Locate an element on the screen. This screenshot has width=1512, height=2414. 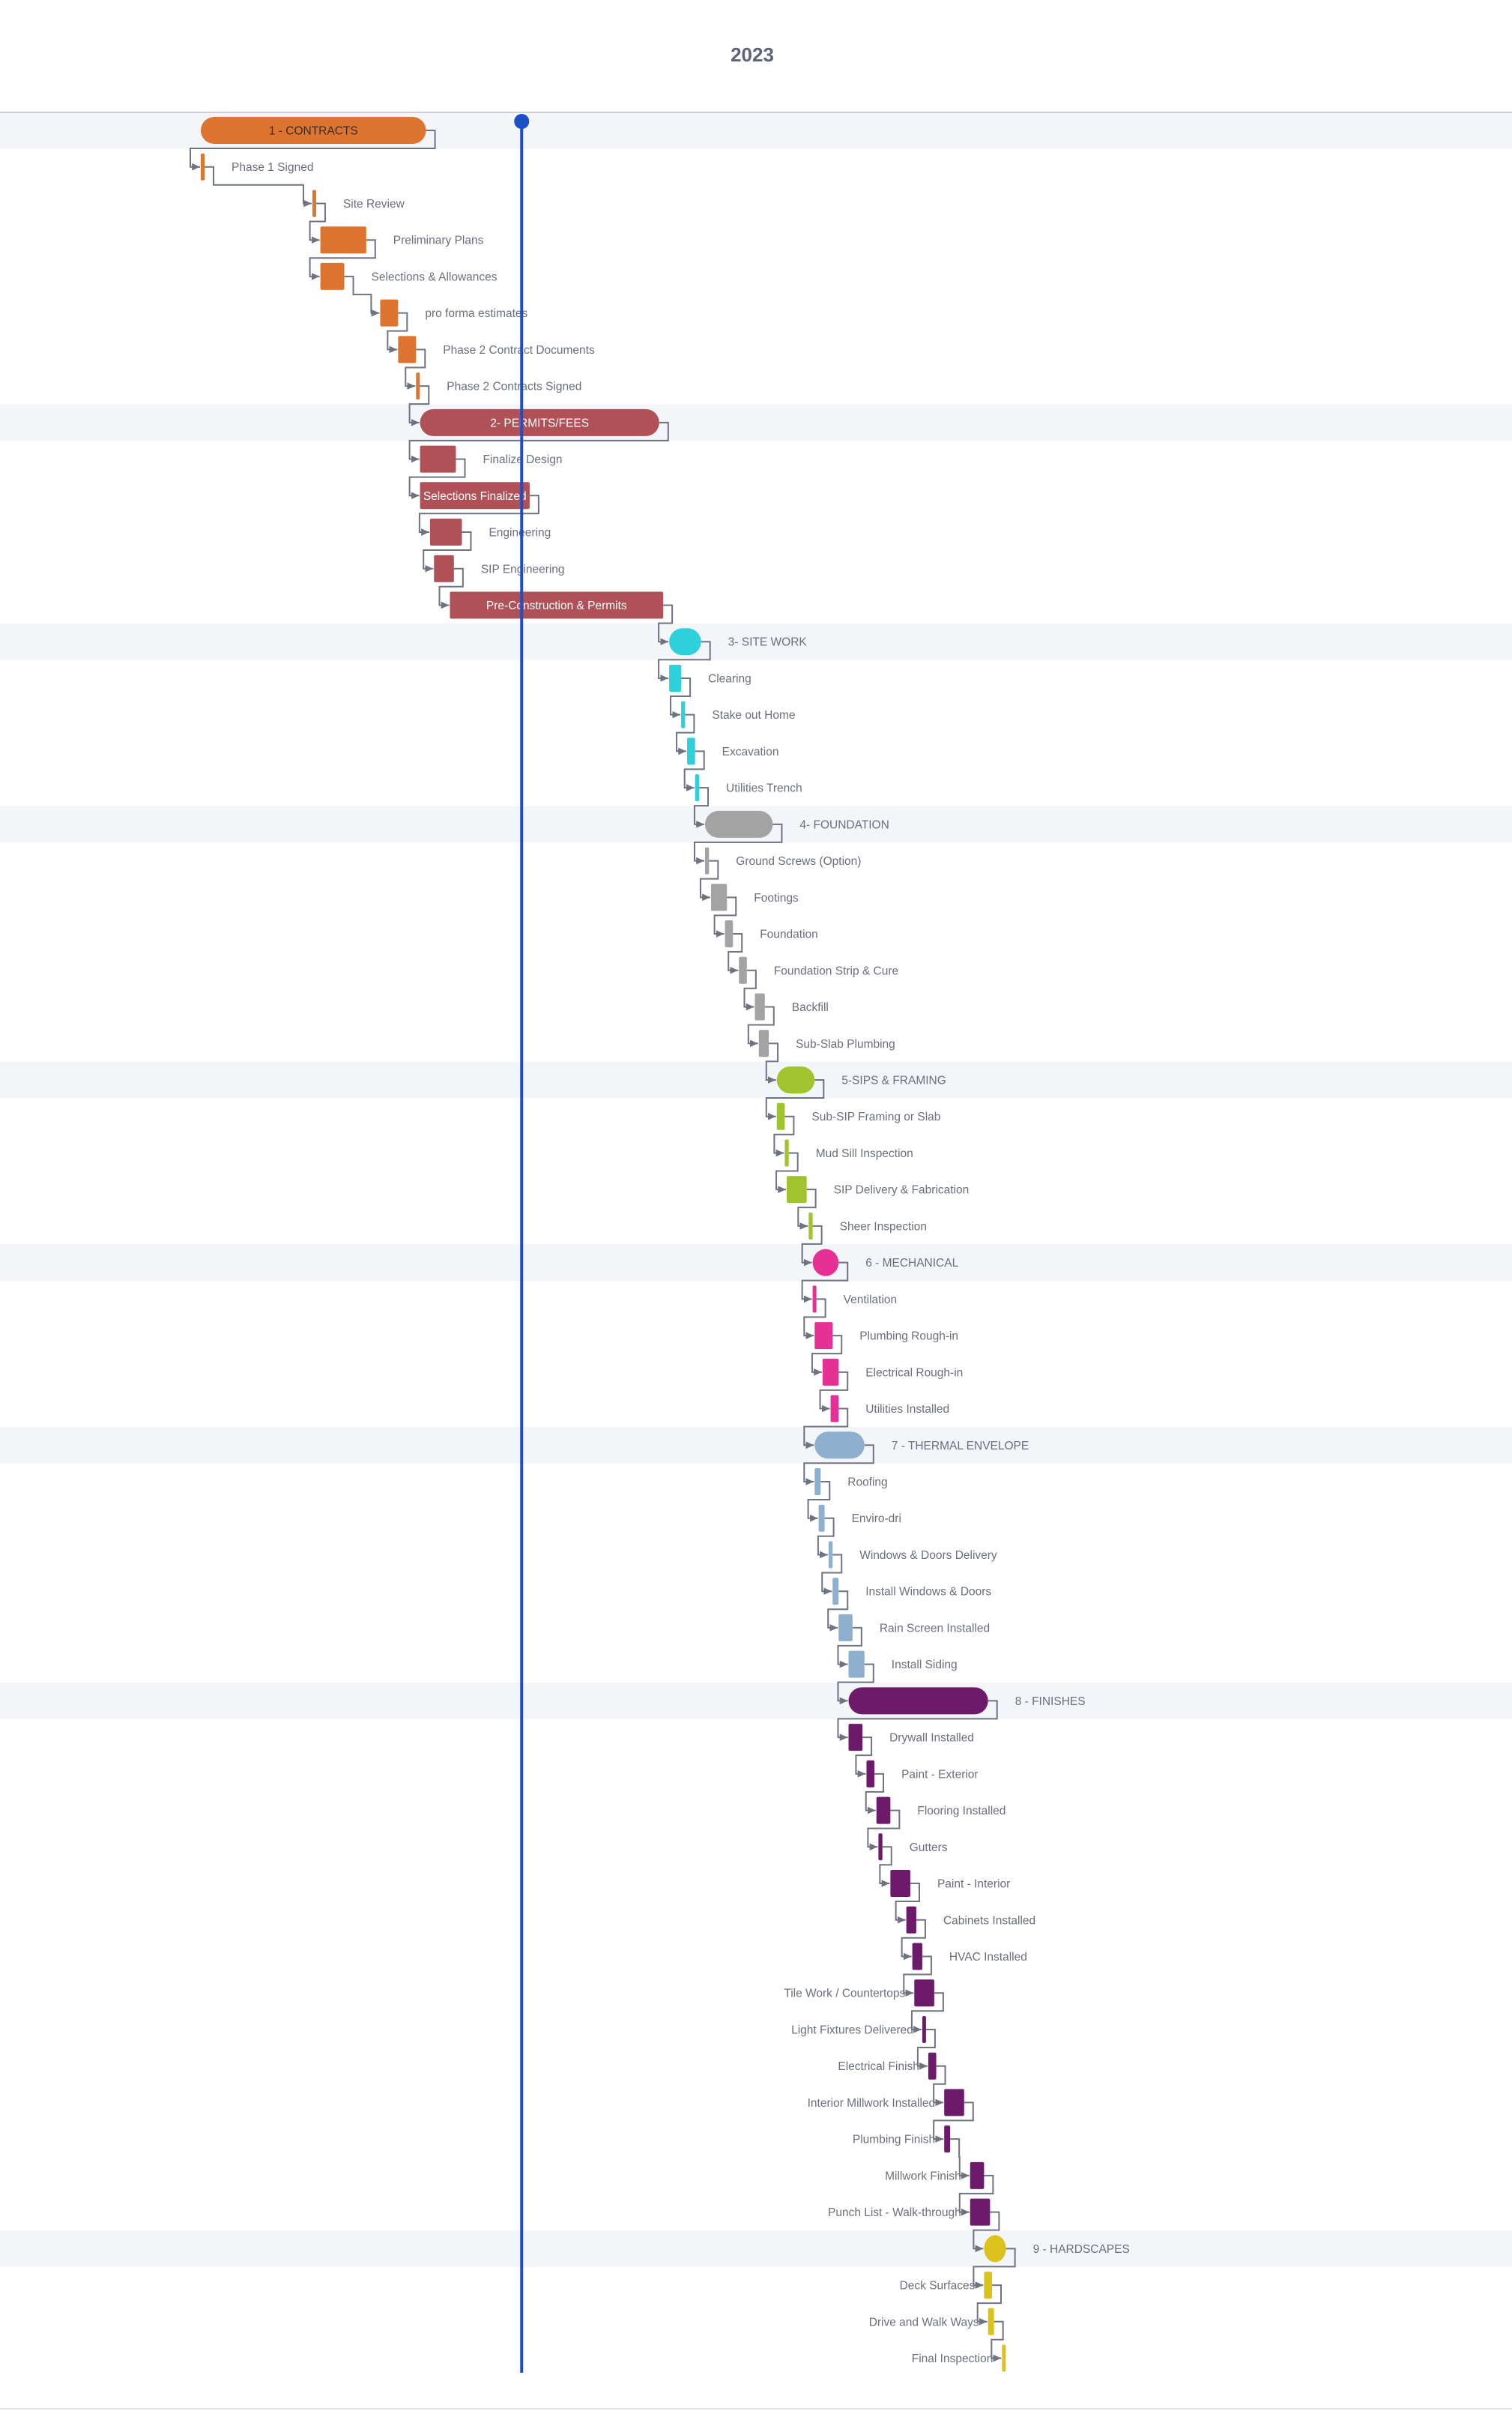
task-bar-electrical-rough-in is located at coordinates (830, 1372).